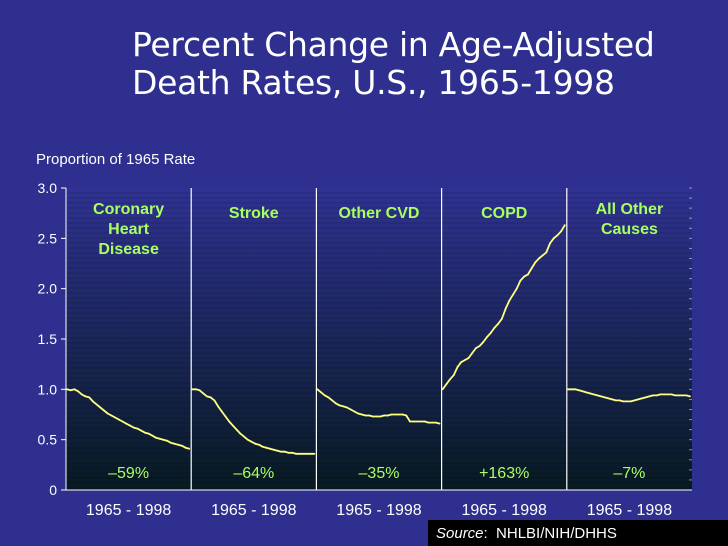 Image resolution: width=728 pixels, height=546 pixels. What do you see at coordinates (460, 533) in the screenshot?
I see `source-label: Source` at bounding box center [460, 533].